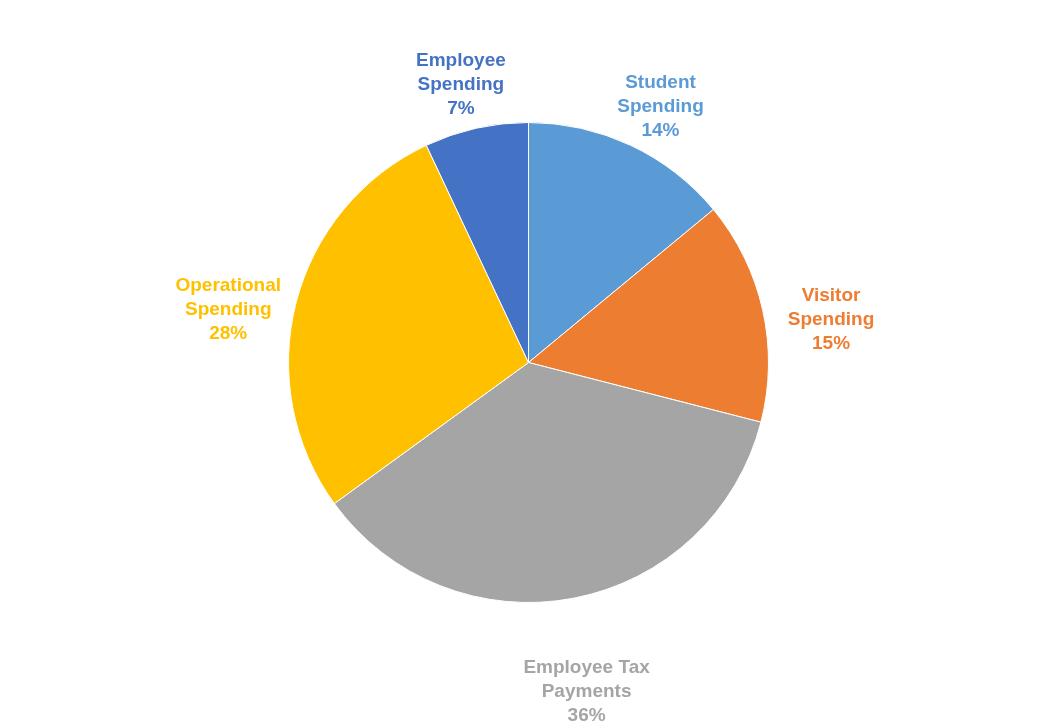  I want to click on slice-label: Employee Spending, so click(460, 71).